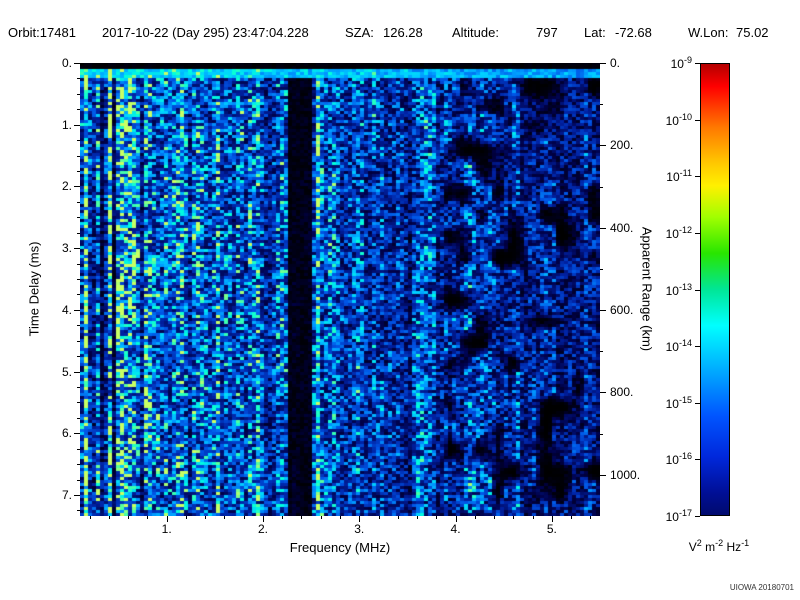 The image size is (800, 600). Describe the element at coordinates (681, 63) in the screenshot. I see `colorbar-tick-label: 10-9` at that location.